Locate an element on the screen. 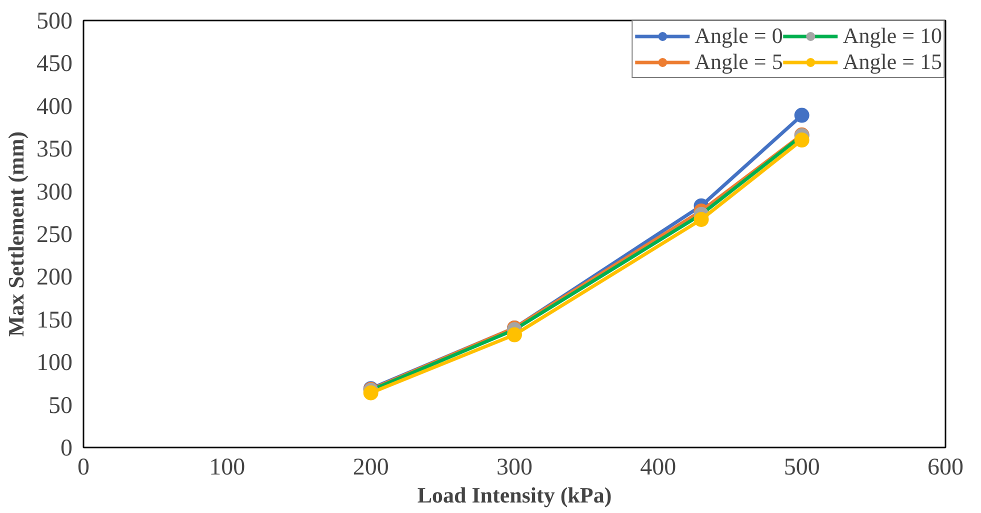  x-tick-label: 100 is located at coordinates (227, 467).